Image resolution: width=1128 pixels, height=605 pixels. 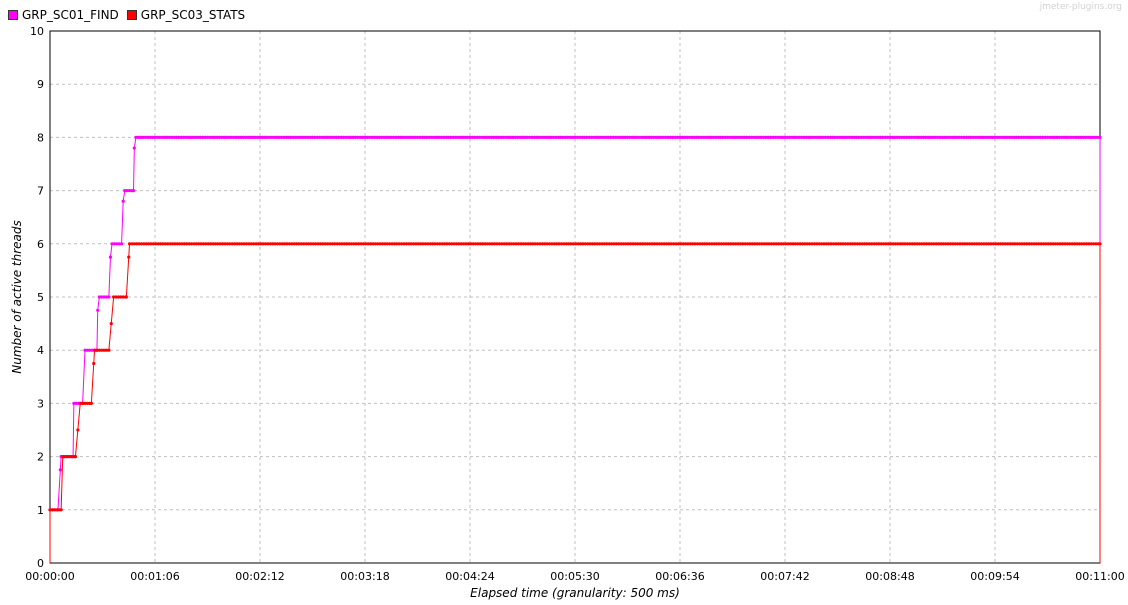 I want to click on y-tick-label: 2, so click(x=40, y=457).